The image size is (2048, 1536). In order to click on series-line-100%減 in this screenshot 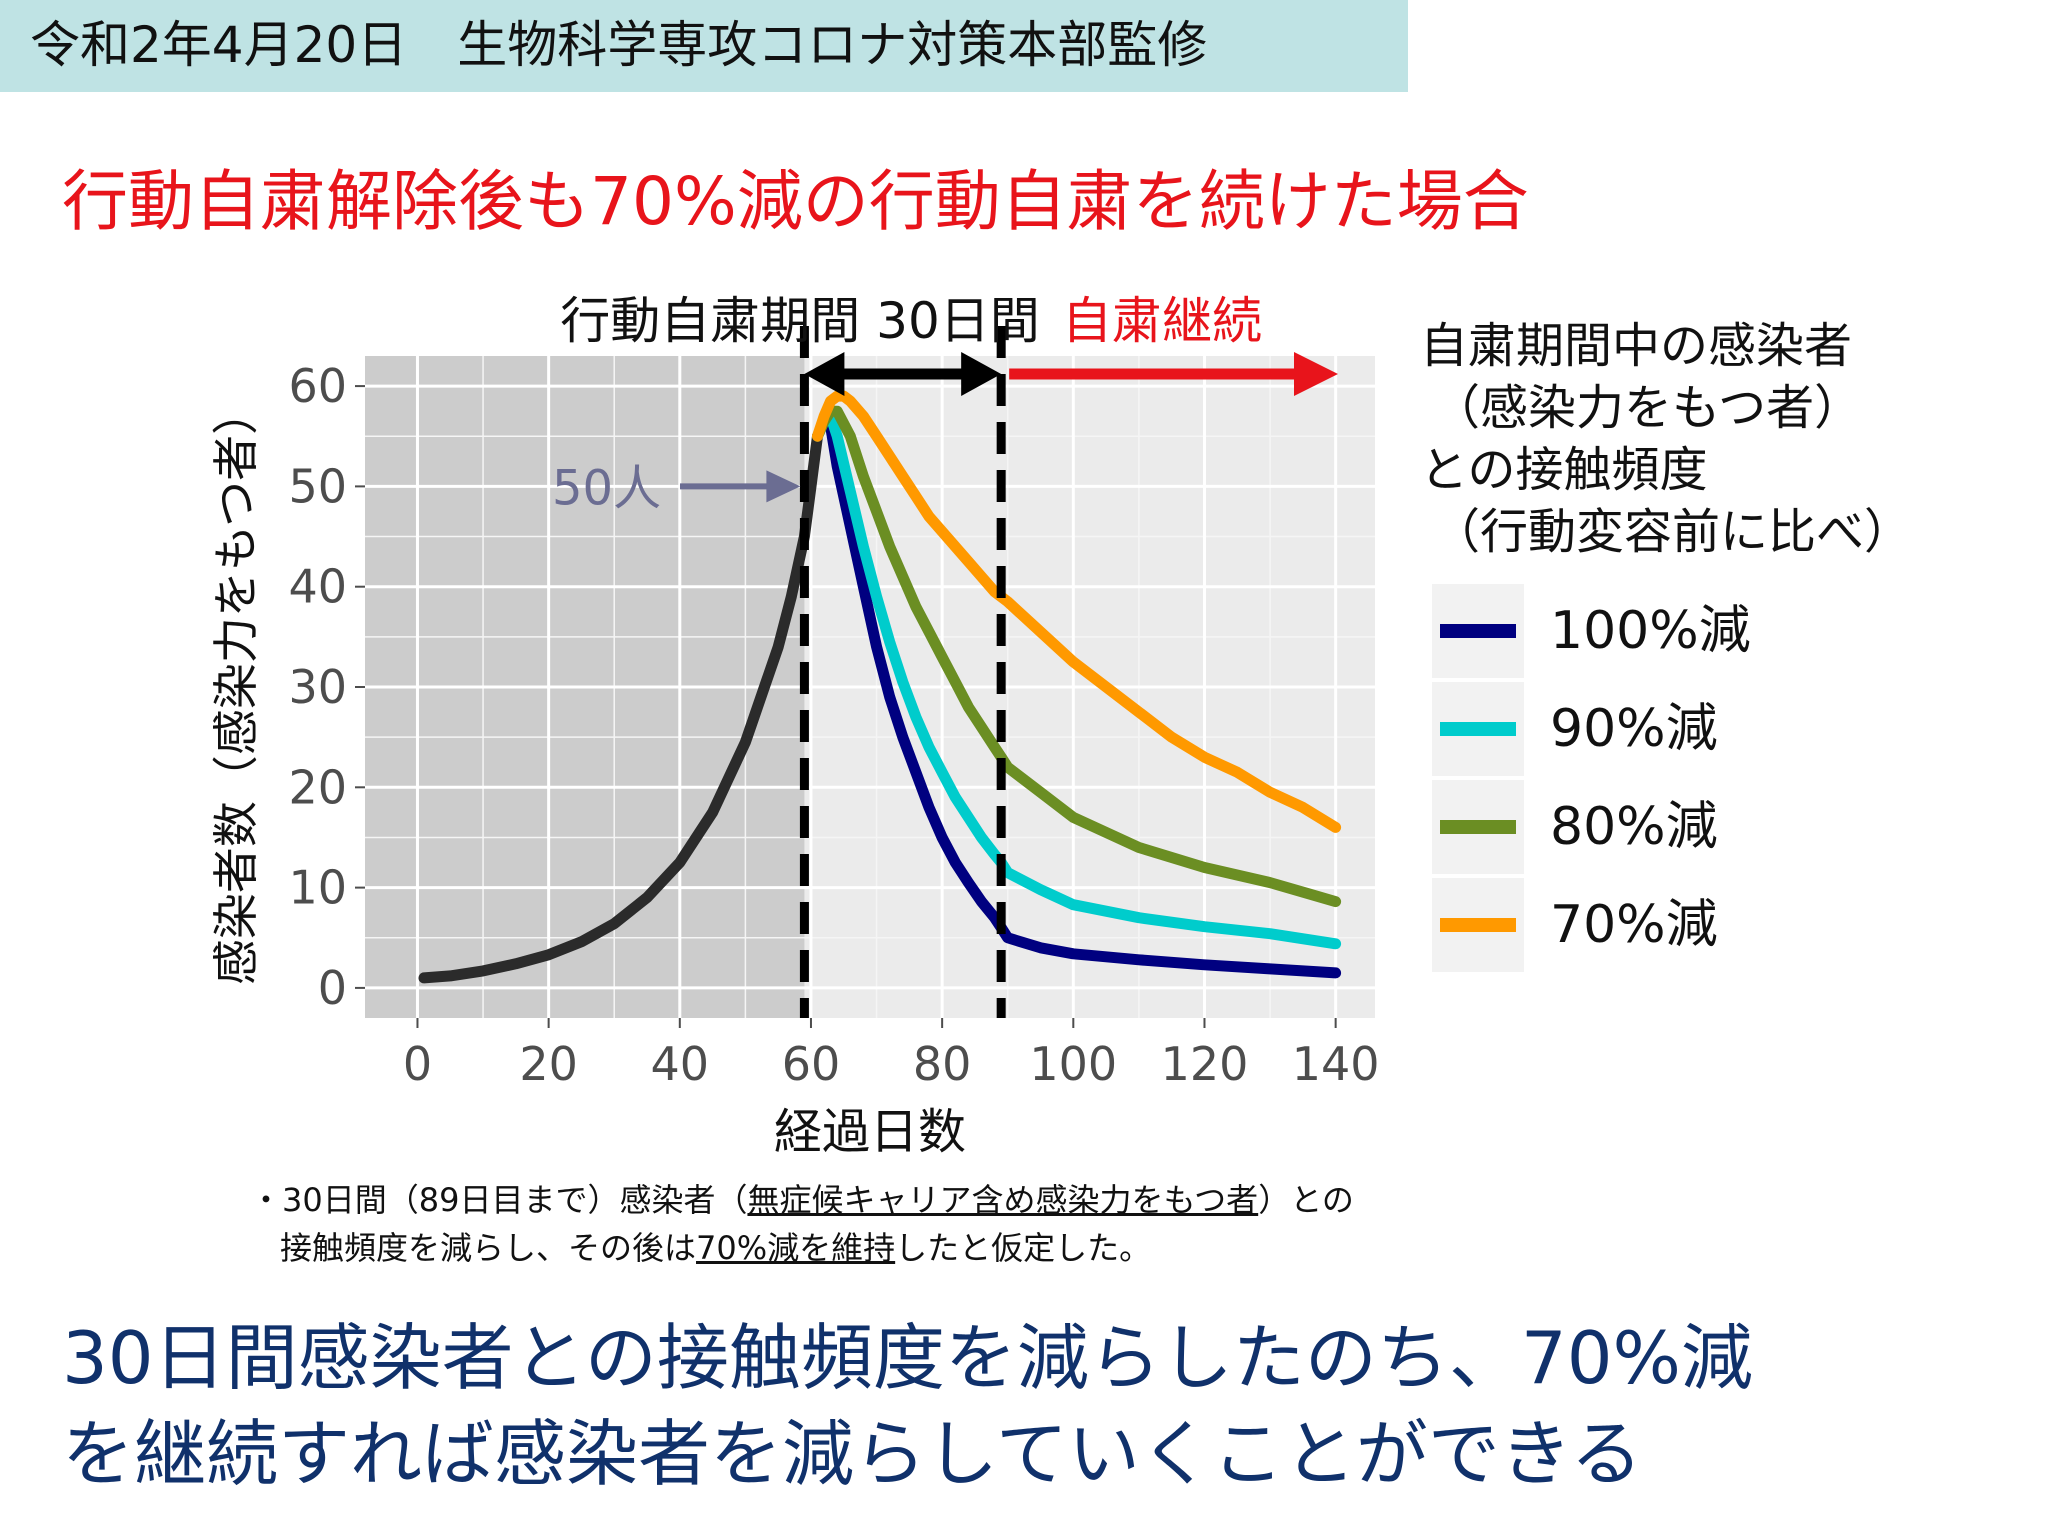, I will do `click(1077, 697)`.